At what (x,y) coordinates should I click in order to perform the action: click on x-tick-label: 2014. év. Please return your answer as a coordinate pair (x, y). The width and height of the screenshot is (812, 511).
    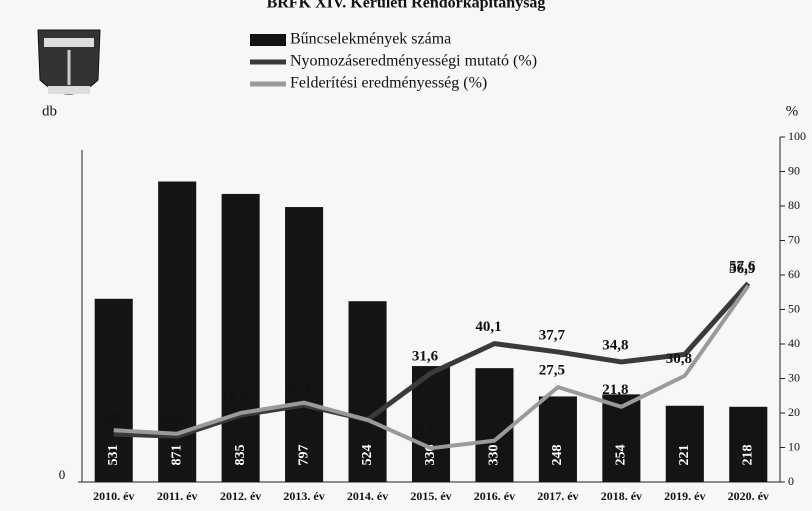
    Looking at the image, I should click on (367, 496).